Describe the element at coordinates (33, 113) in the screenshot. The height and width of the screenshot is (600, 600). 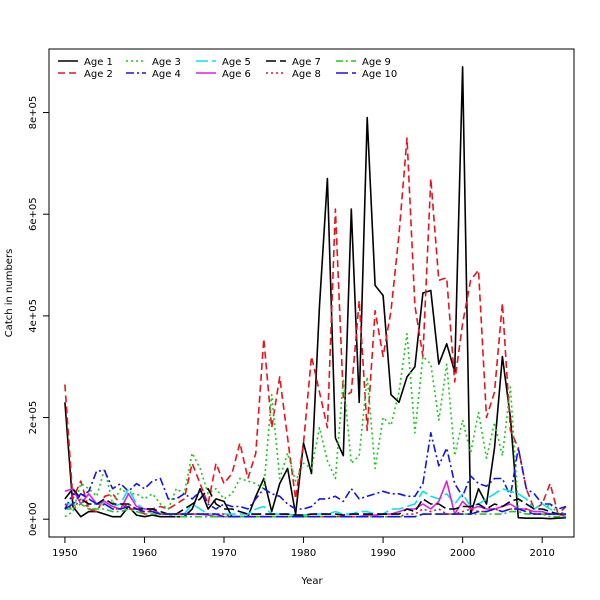
I see `y-tick-label: 8e+05` at that location.